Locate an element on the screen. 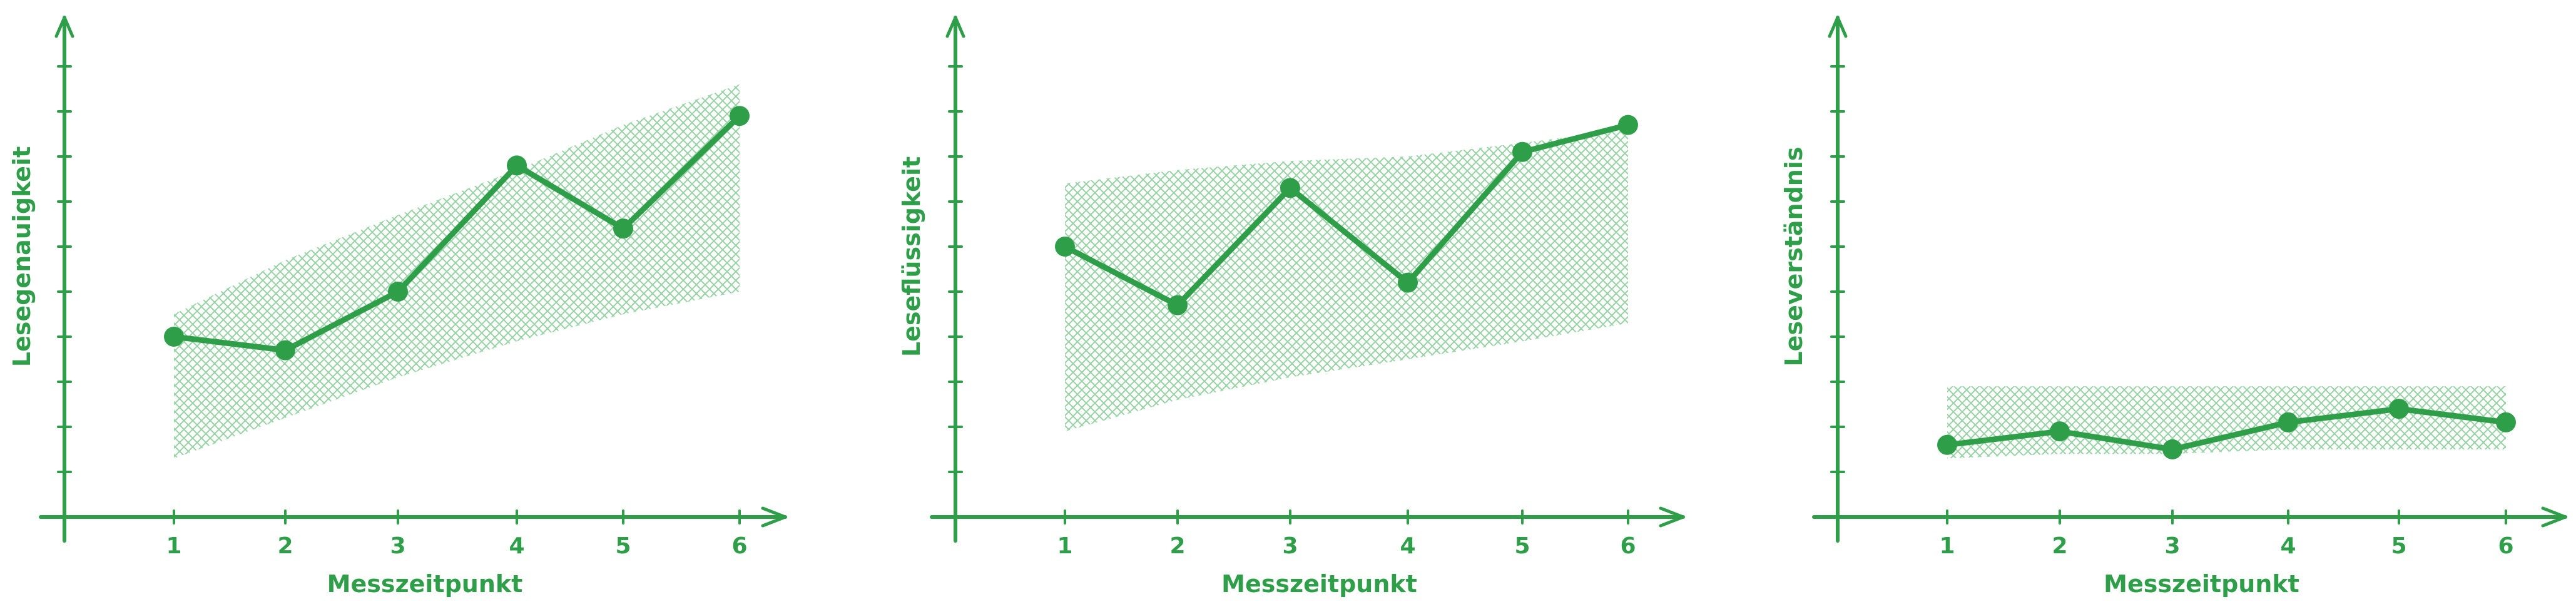  y-axis-title: Lesegenauigkeit is located at coordinates (22, 256).